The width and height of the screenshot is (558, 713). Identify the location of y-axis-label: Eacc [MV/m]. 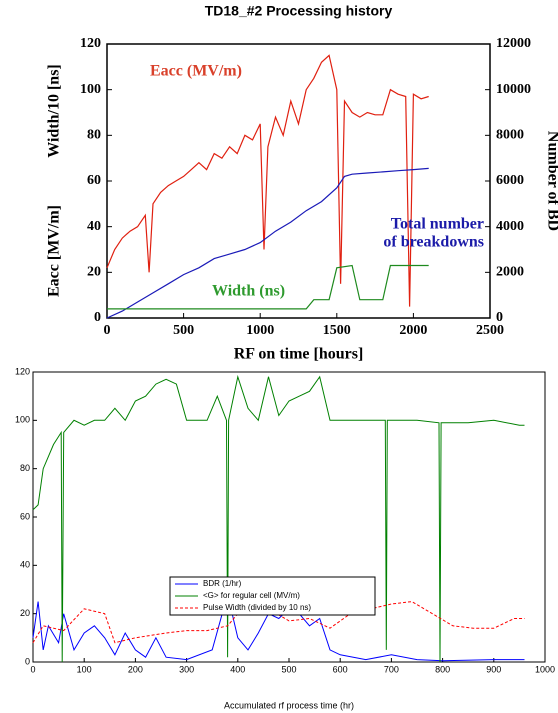
(54, 251).